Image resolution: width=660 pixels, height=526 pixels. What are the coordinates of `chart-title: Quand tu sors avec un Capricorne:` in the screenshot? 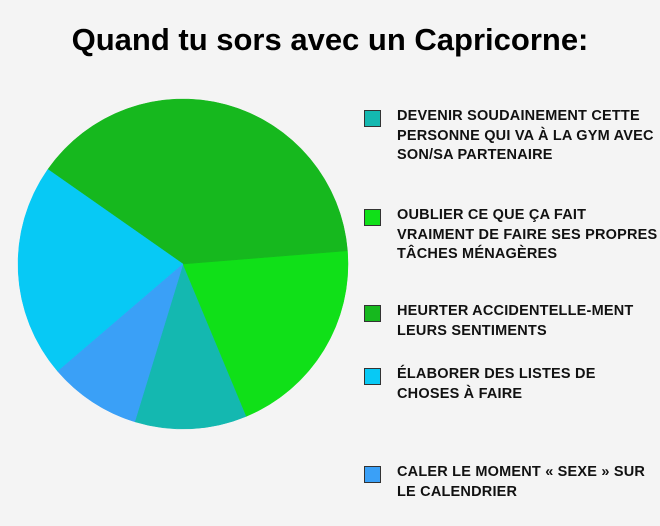 It's located at (330, 39).